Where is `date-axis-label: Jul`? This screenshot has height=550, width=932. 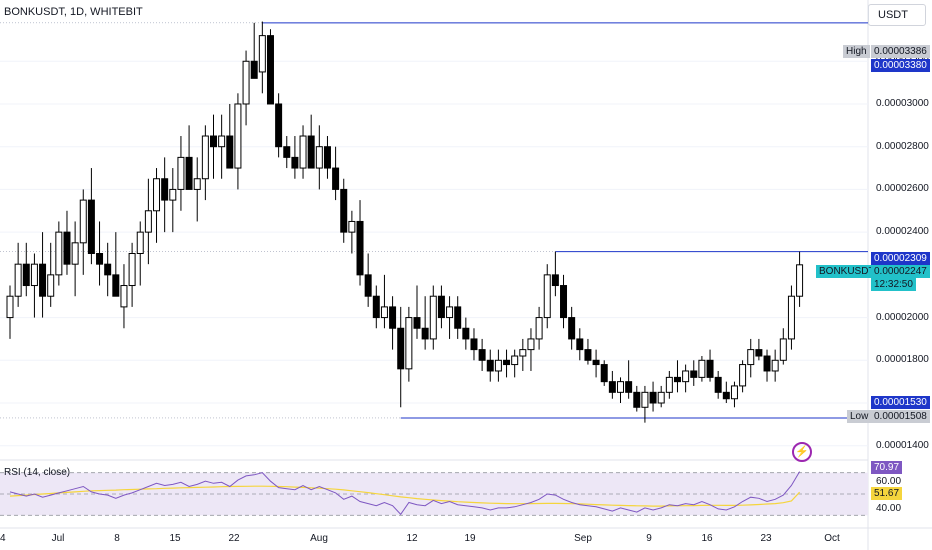 date-axis-label: Jul is located at coordinates (58, 538).